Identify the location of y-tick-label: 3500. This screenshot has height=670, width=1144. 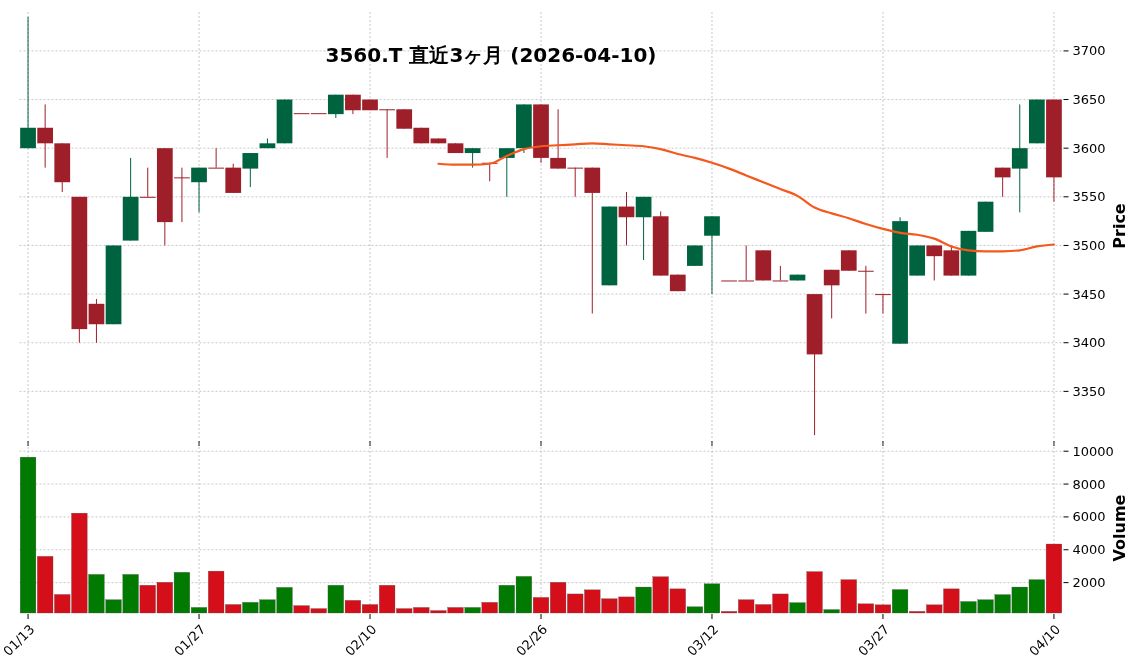
(1089, 245).